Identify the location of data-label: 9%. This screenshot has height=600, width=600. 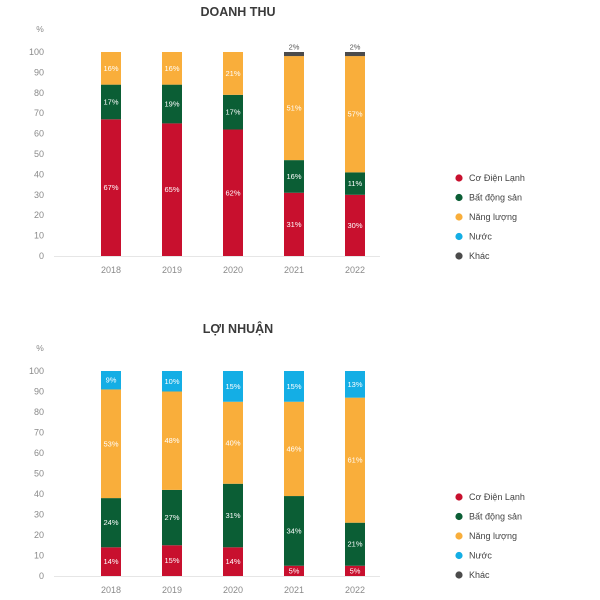
(111, 380).